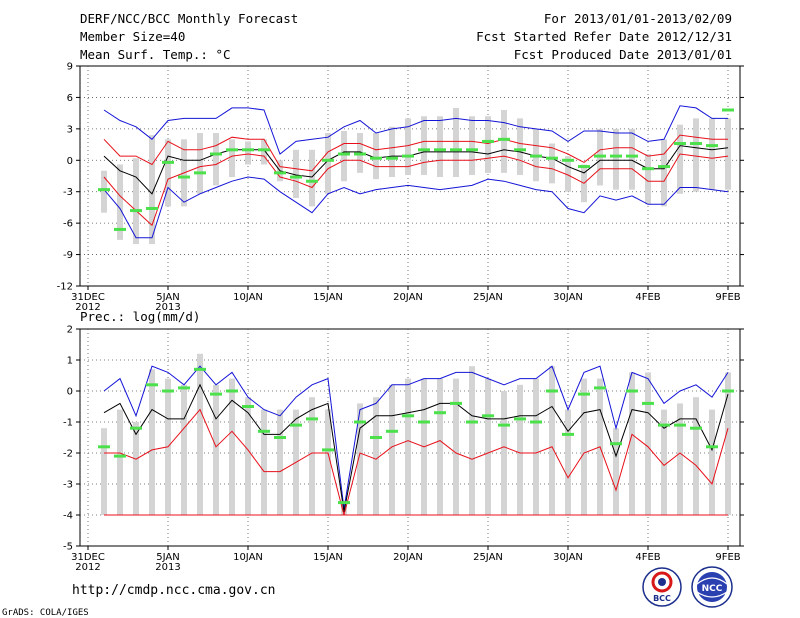  I want to click on x-tick-label: 5JAN, so click(167, 557).